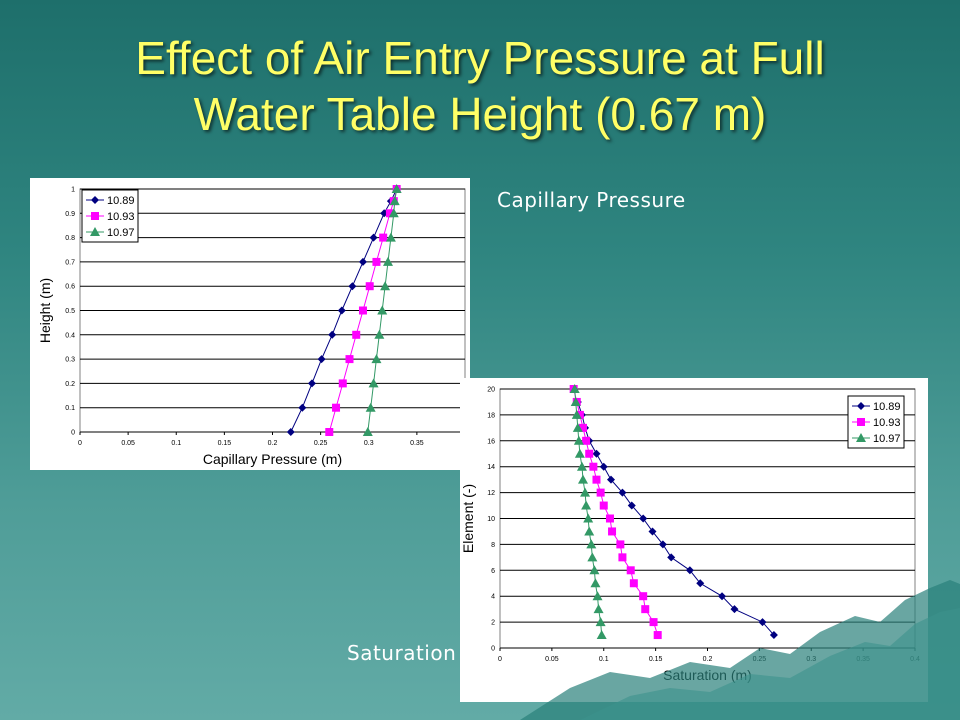 The image size is (960, 720). What do you see at coordinates (369, 443) in the screenshot?
I see `x-tick-label: 0.3` at bounding box center [369, 443].